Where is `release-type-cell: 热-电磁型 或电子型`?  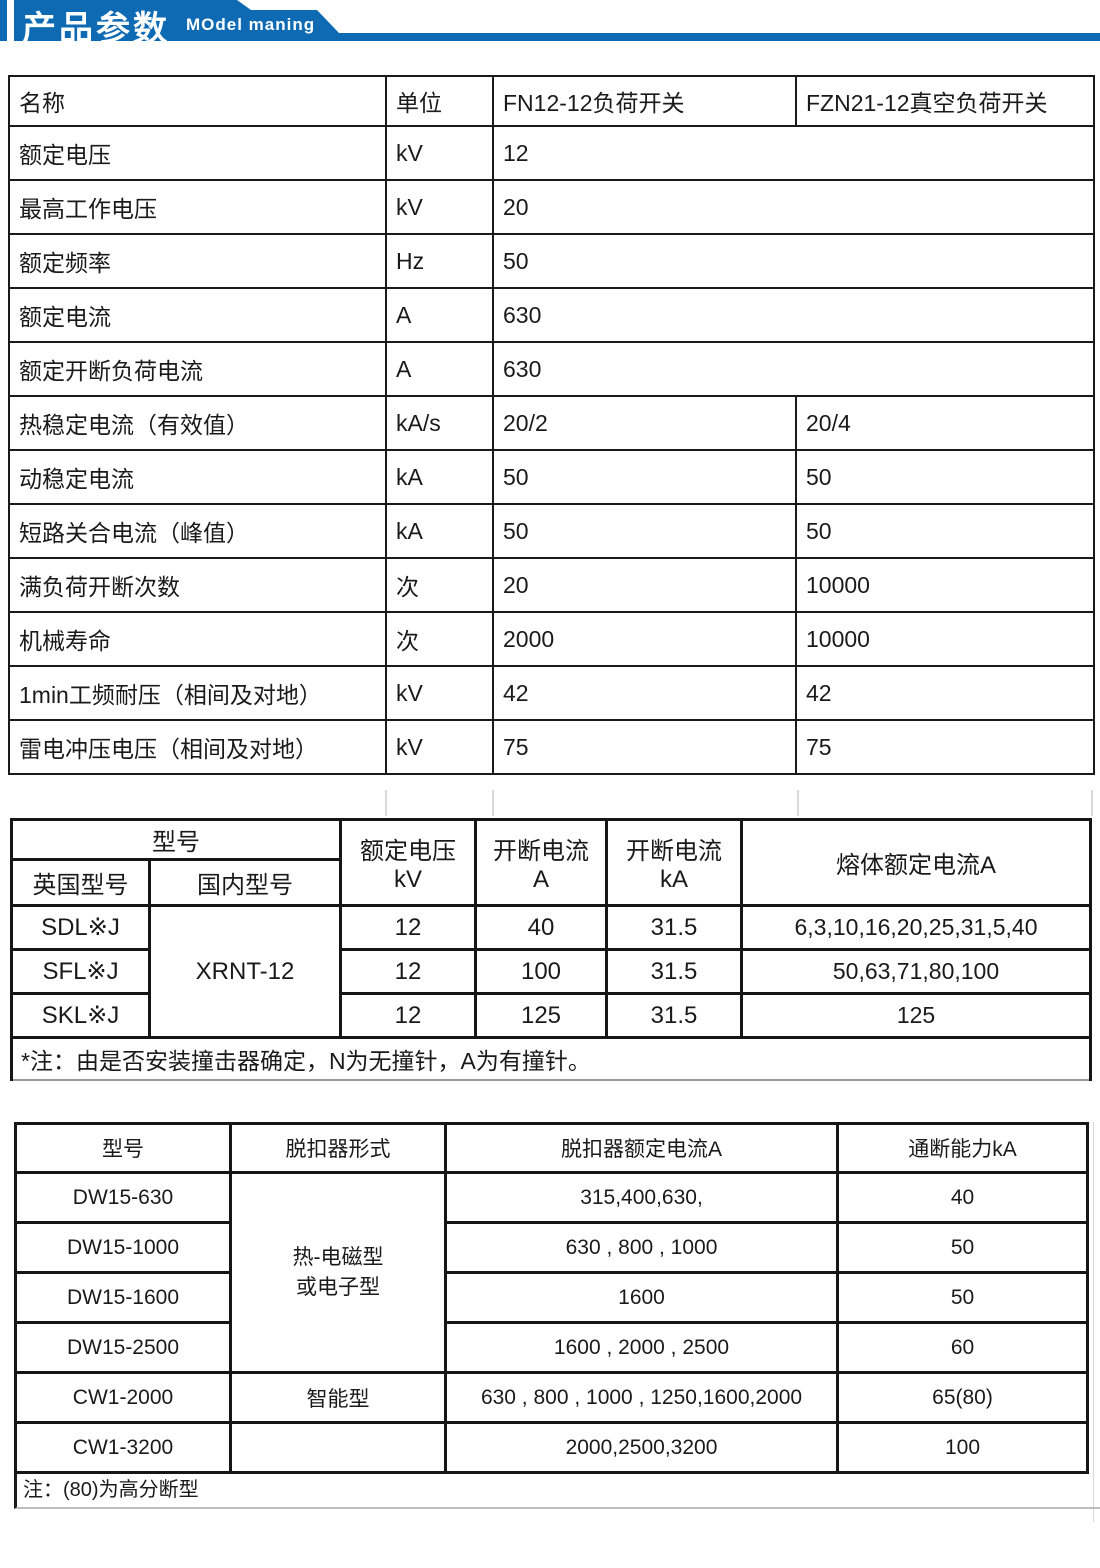 release-type-cell: 热-电磁型 或电子型 is located at coordinates (338, 1272).